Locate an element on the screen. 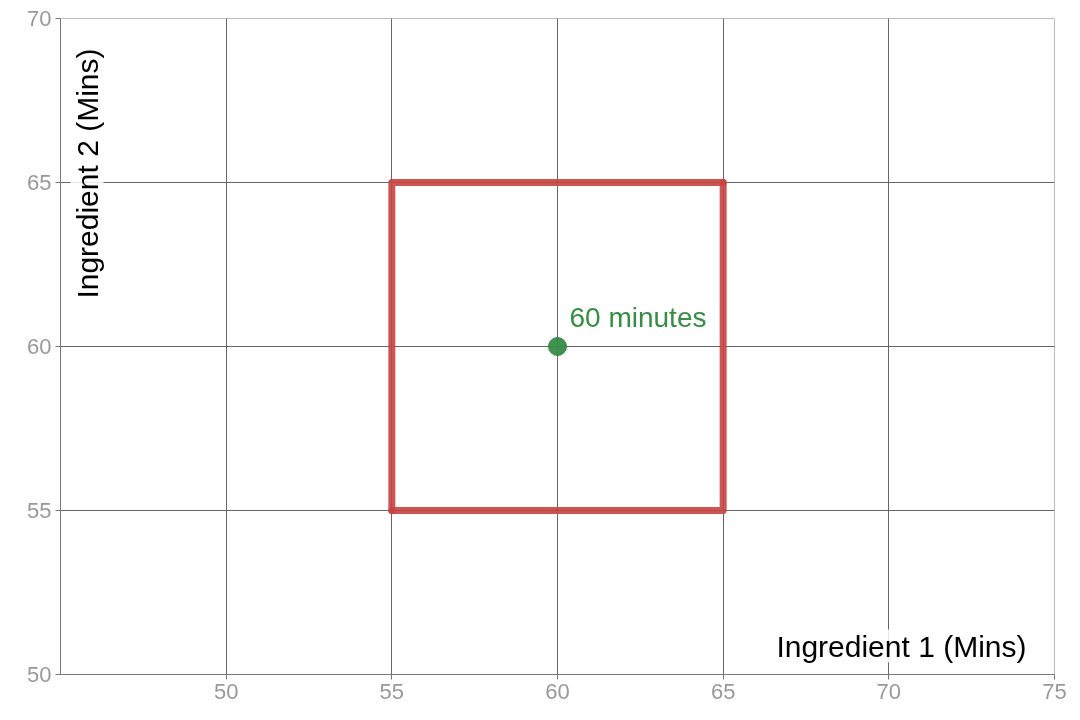 This screenshot has width=1080, height=720. x-tick-label: 50 is located at coordinates (226, 691).